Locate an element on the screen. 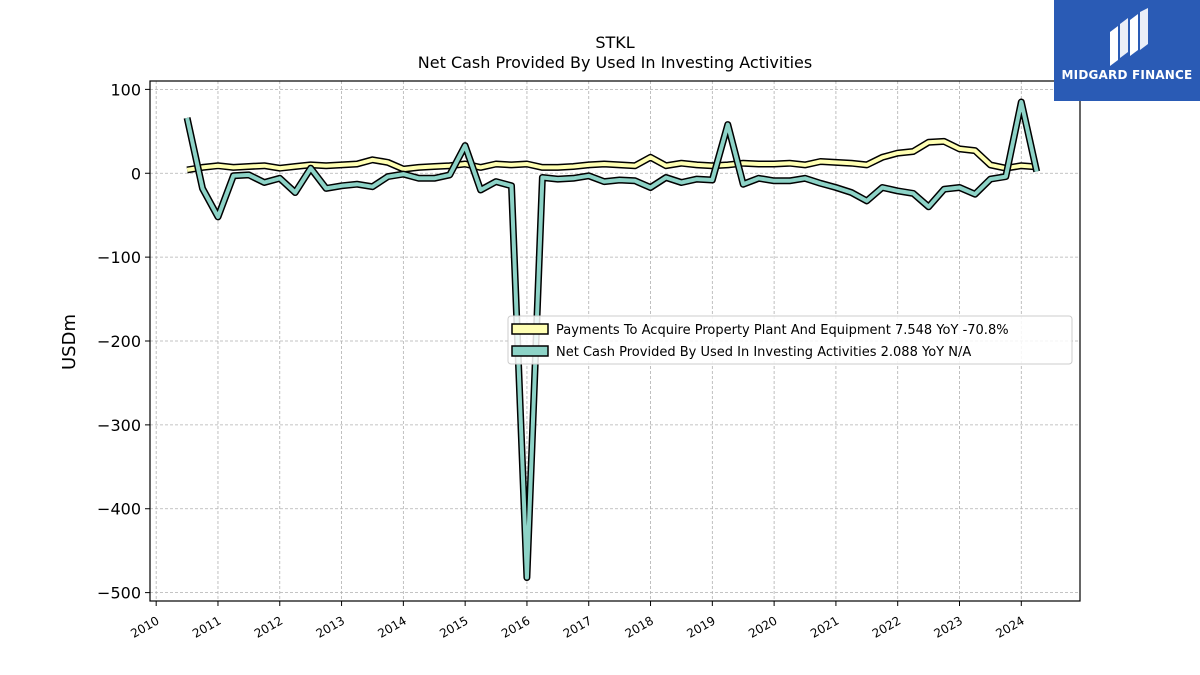  x-tick-label: 2010 is located at coordinates (144, 626).